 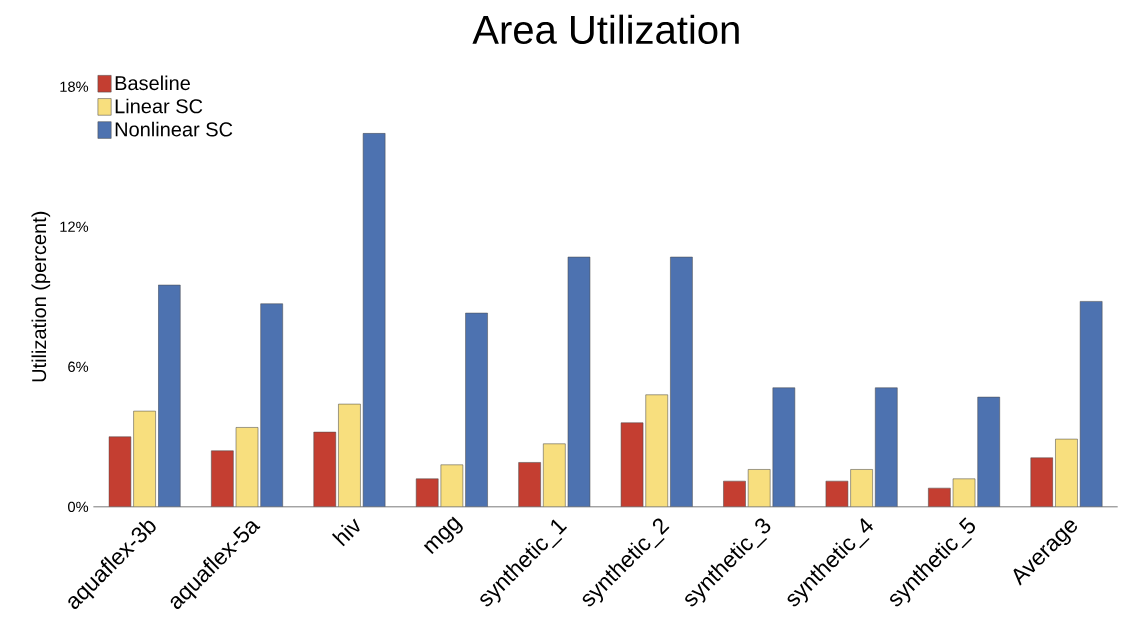 I want to click on legend-label: Baseline, so click(x=152, y=83).